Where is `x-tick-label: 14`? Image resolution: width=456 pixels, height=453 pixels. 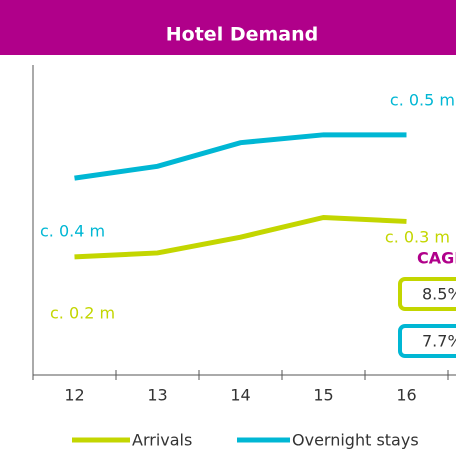
x-tick-label: 14 is located at coordinates (240, 395).